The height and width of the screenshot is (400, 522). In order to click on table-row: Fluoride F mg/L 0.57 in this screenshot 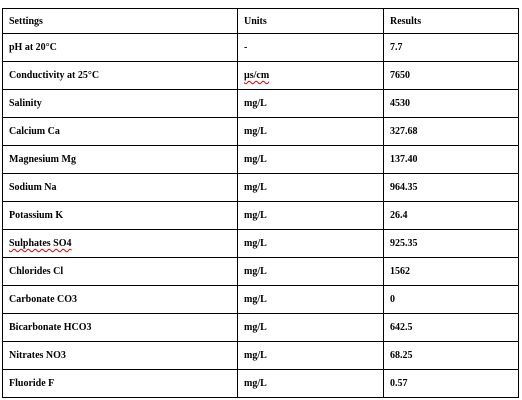, I will do `click(260, 383)`.